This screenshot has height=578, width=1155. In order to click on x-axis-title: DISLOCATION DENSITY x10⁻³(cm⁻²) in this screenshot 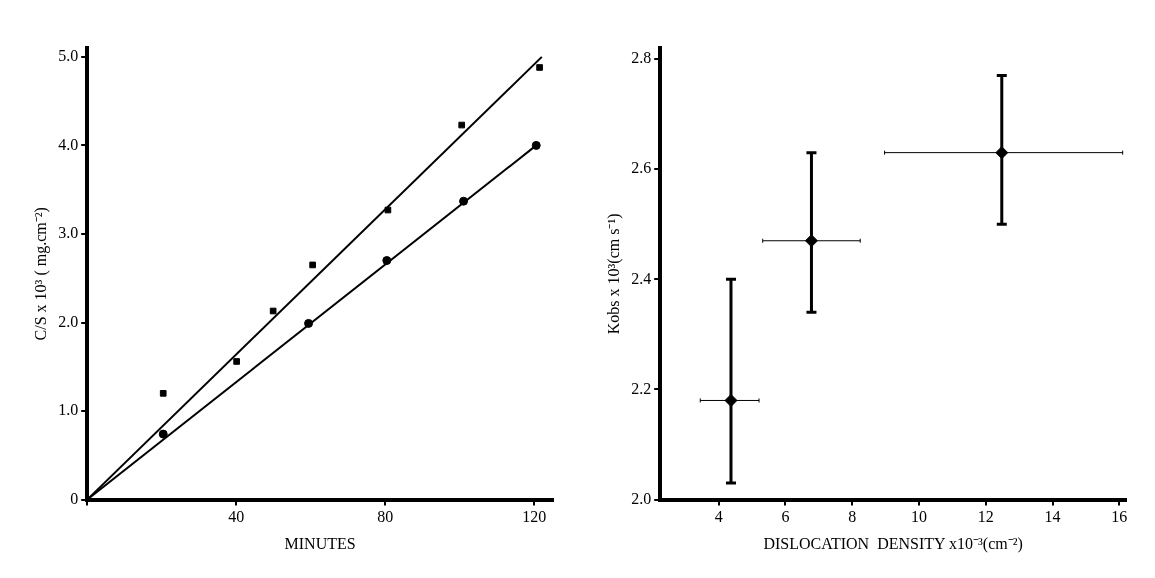, I will do `click(893, 543)`.